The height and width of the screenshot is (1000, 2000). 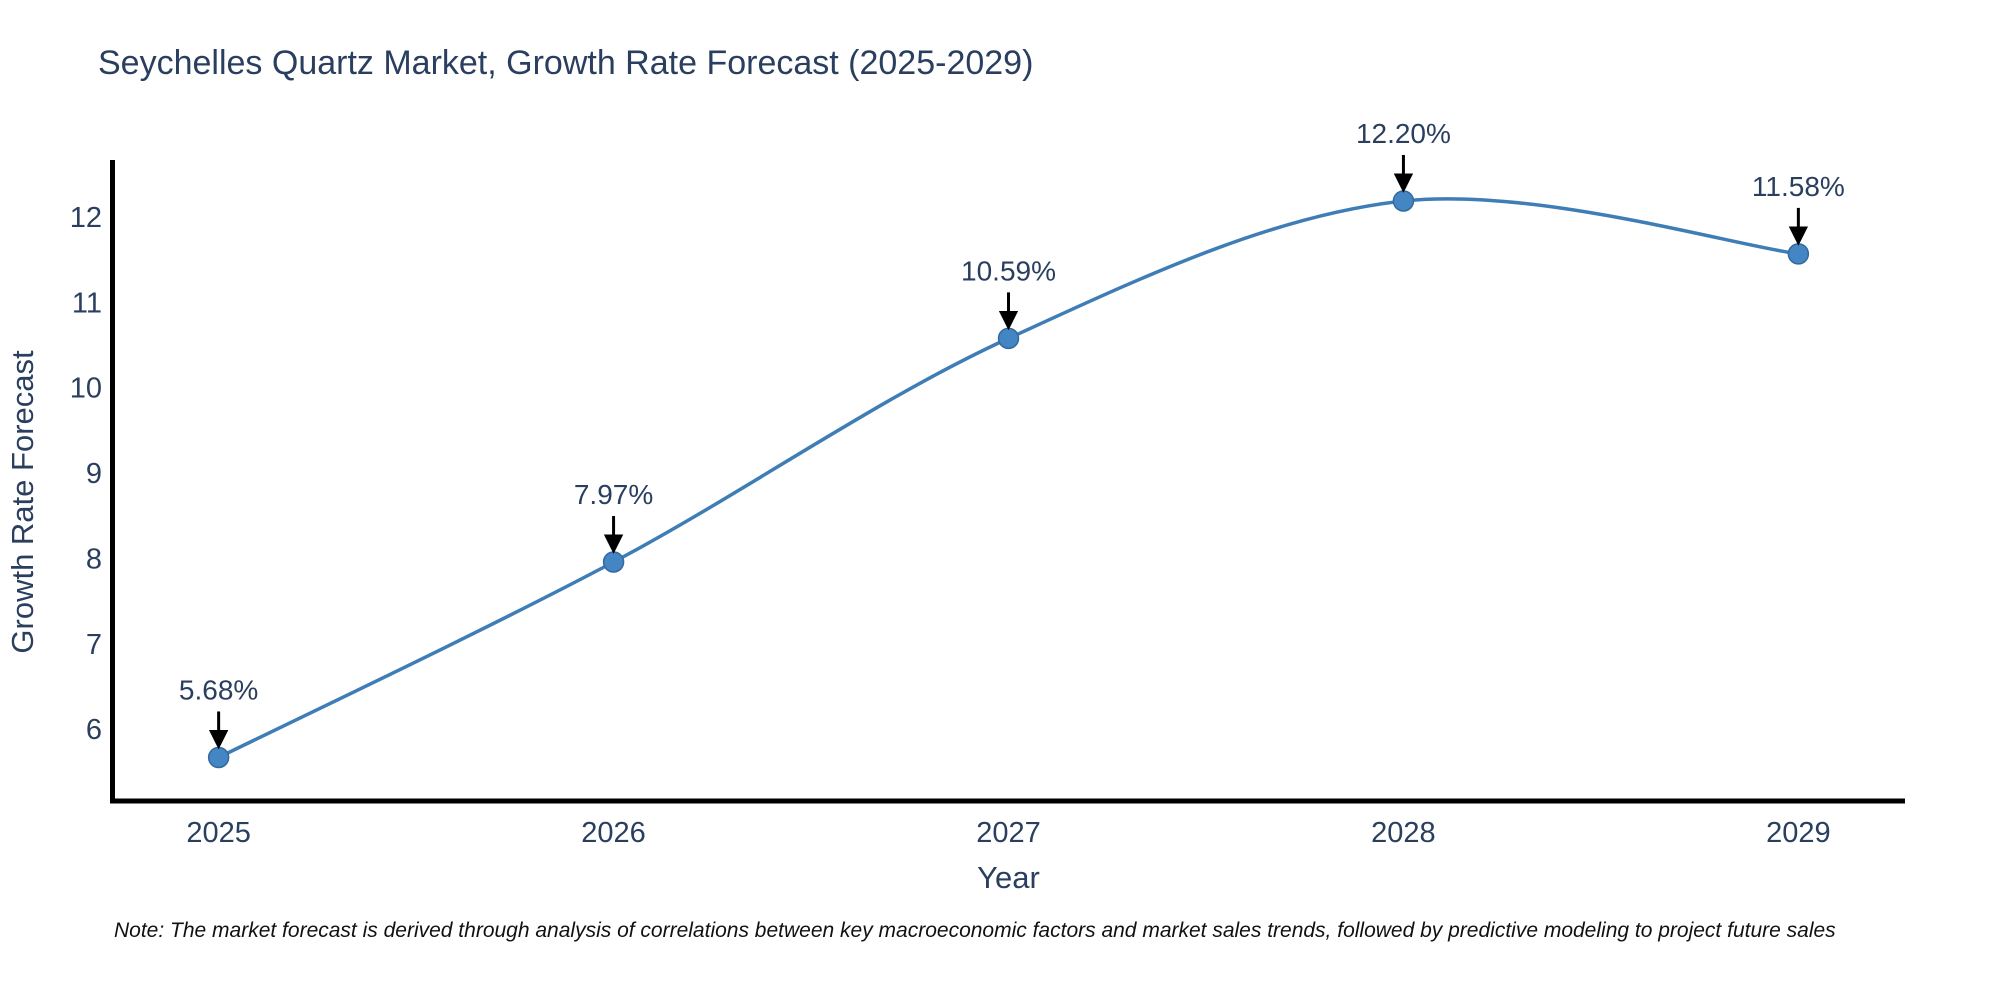 What do you see at coordinates (86, 218) in the screenshot?
I see `y-tick-label-12: 12` at bounding box center [86, 218].